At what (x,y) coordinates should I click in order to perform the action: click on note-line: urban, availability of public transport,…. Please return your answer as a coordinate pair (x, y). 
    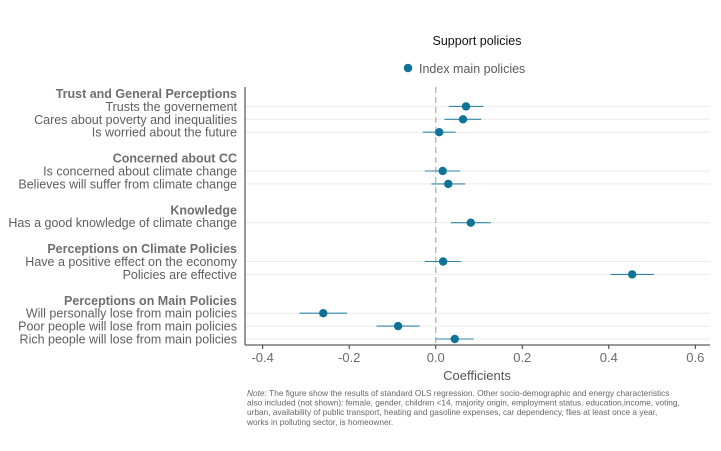
    Looking at the image, I should click on (452, 412).